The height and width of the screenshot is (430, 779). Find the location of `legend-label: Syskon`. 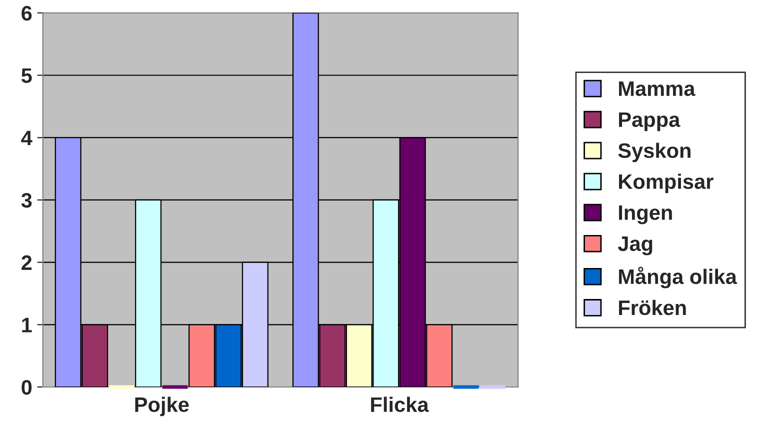

legend-label: Syskon is located at coordinates (654, 152).